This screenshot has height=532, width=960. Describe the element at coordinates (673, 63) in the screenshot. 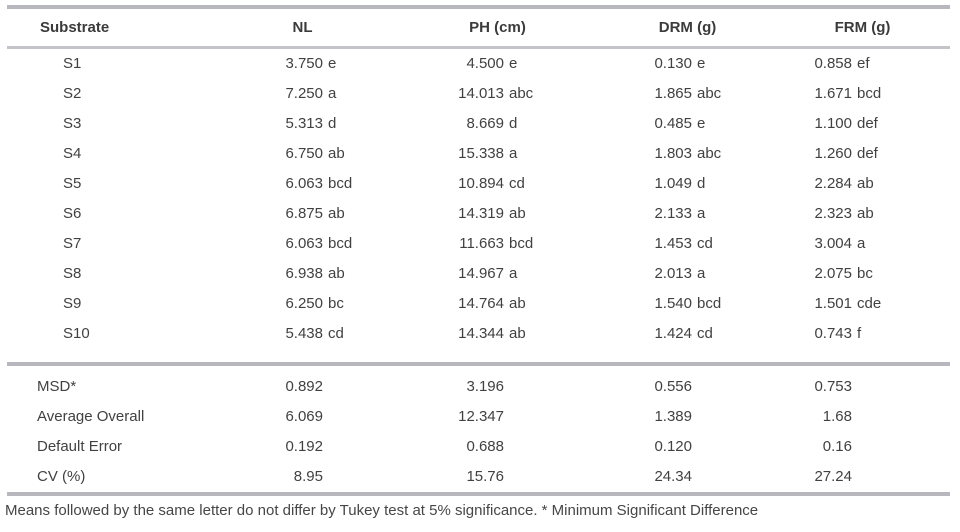

I see `cell-drm-value: 0.130` at that location.